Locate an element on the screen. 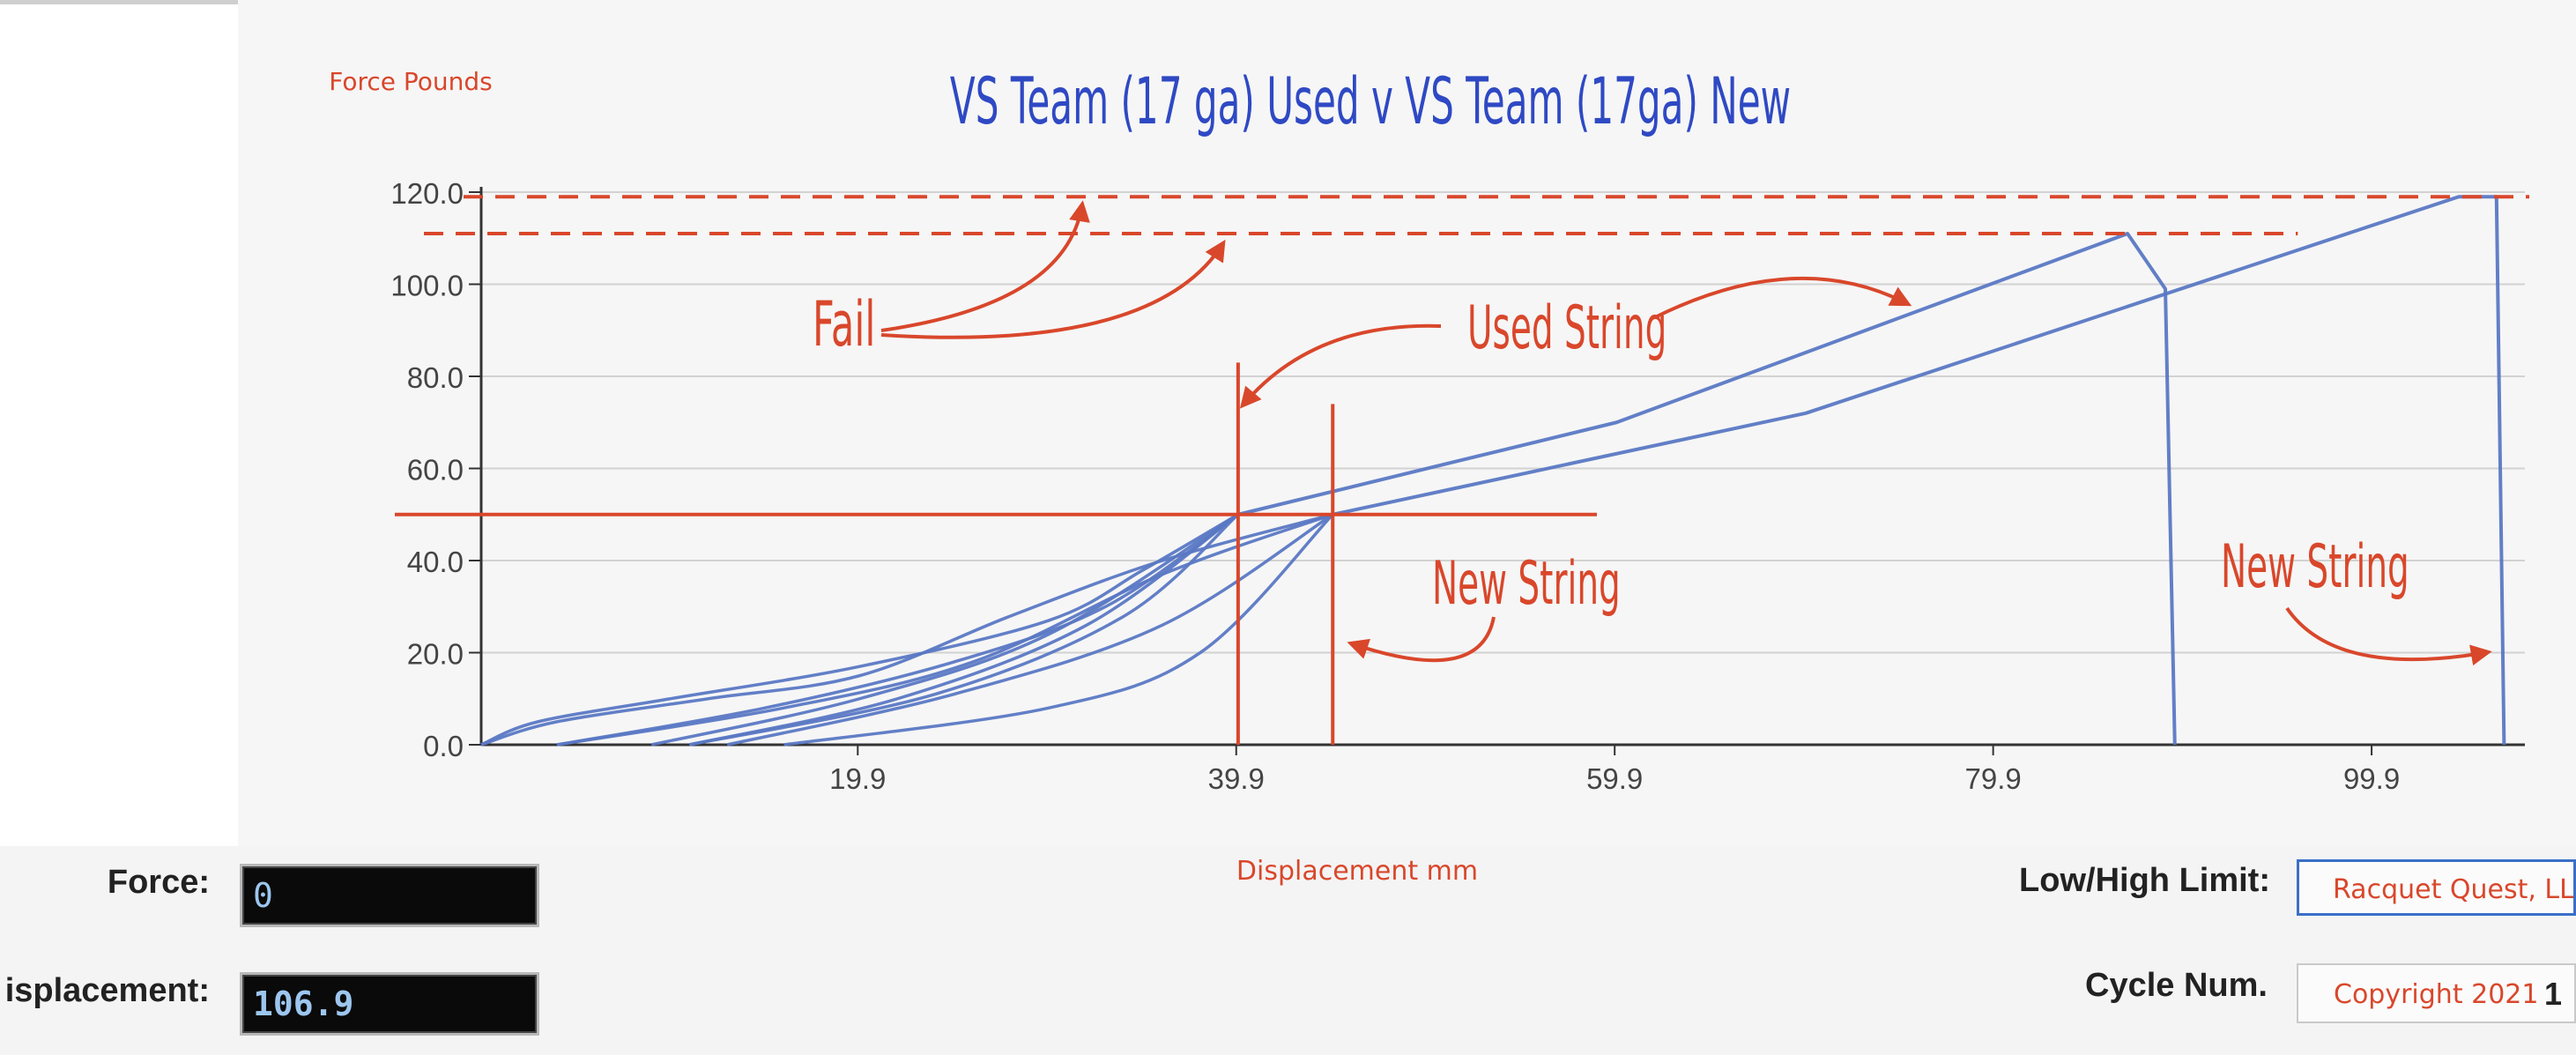 This screenshot has width=2576, height=1055. y-tick-label: 40.0 is located at coordinates (435, 562).